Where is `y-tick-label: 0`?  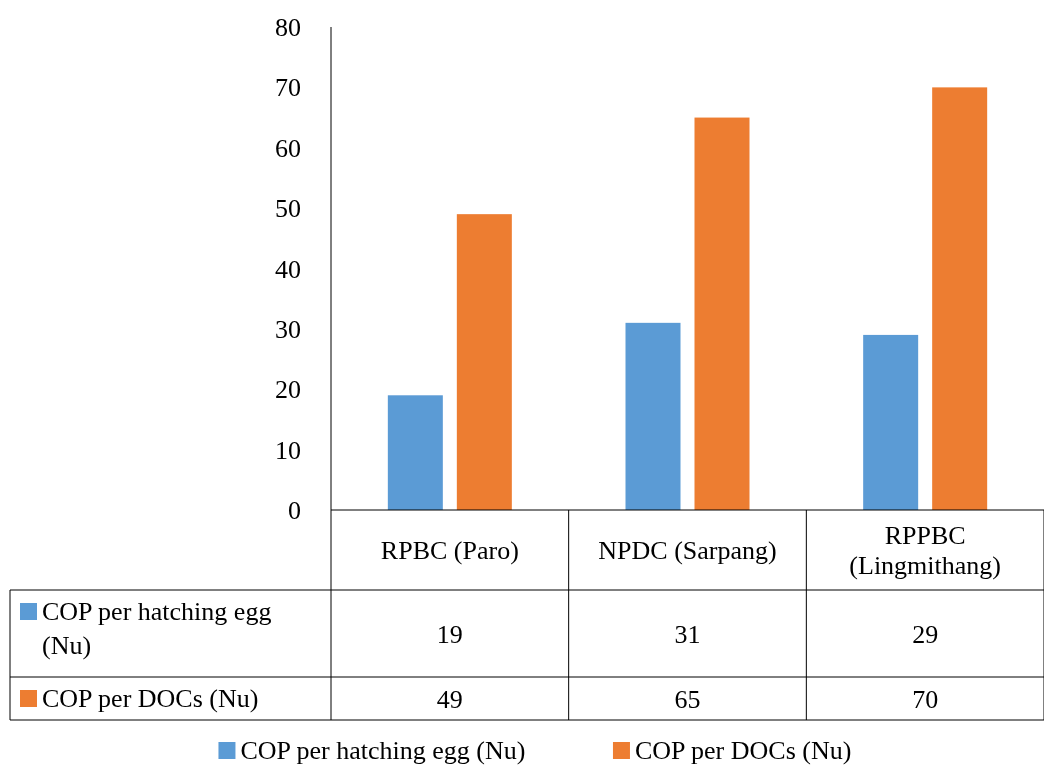 y-tick-label: 0 is located at coordinates (294, 511).